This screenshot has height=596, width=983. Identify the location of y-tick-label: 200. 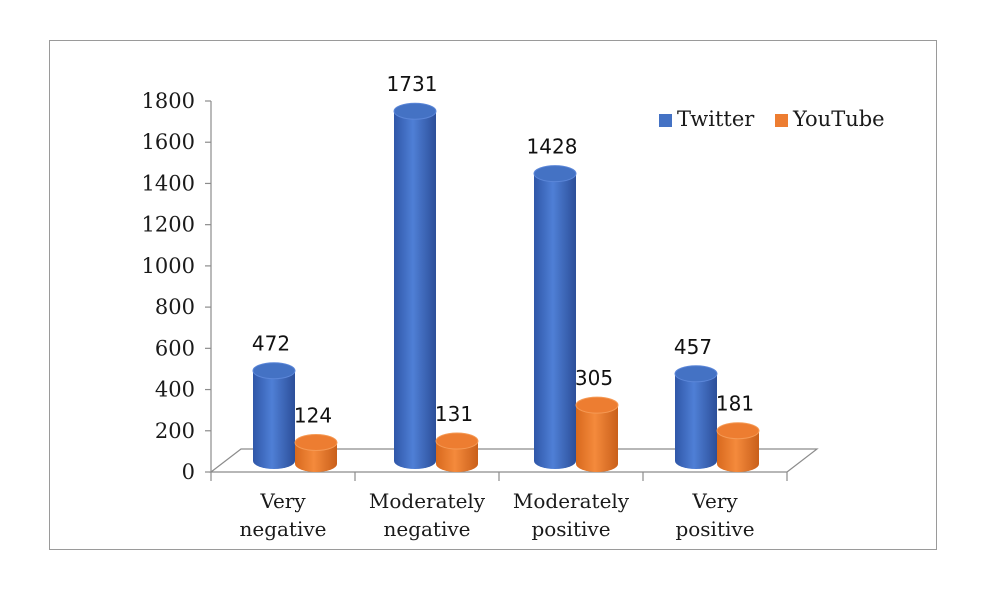
(175, 431).